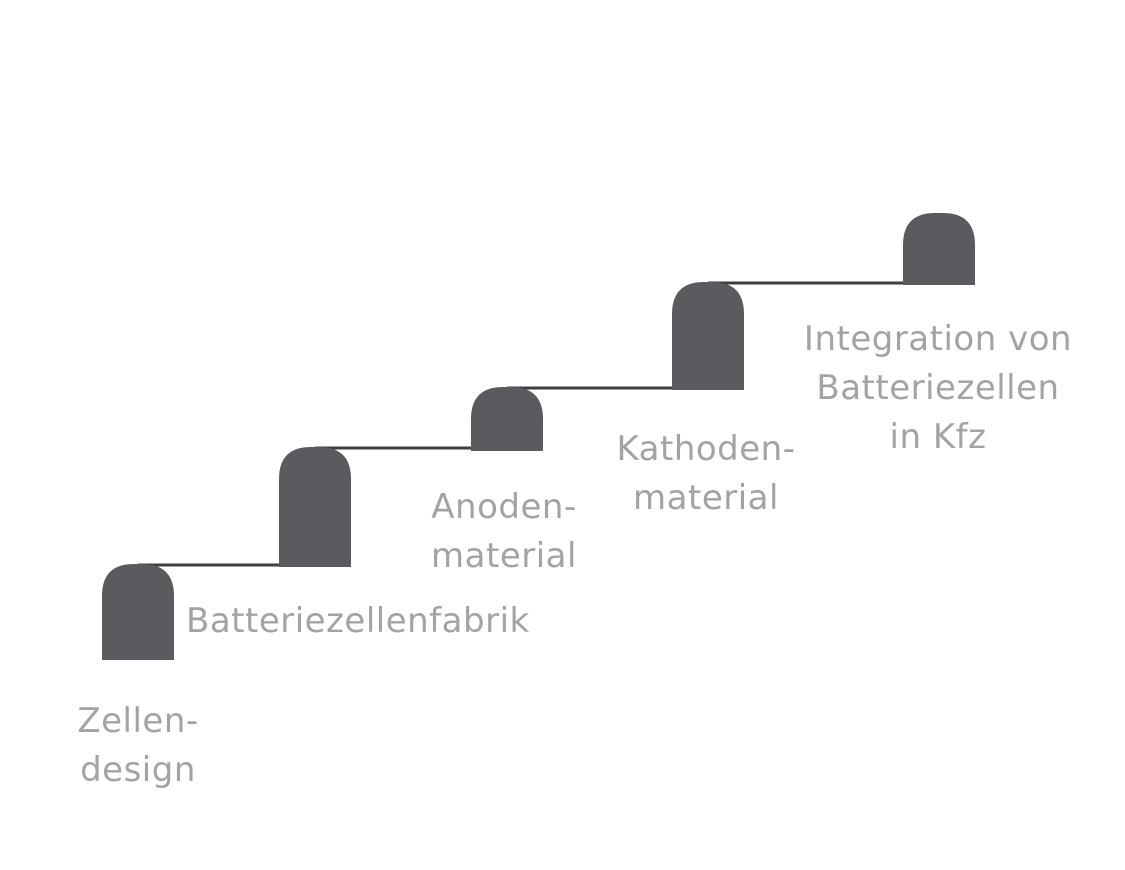 Image resolution: width=1125 pixels, height=870 pixels. What do you see at coordinates (138, 745) in the screenshot?
I see `step-label-zellendesign: Zellen- design` at bounding box center [138, 745].